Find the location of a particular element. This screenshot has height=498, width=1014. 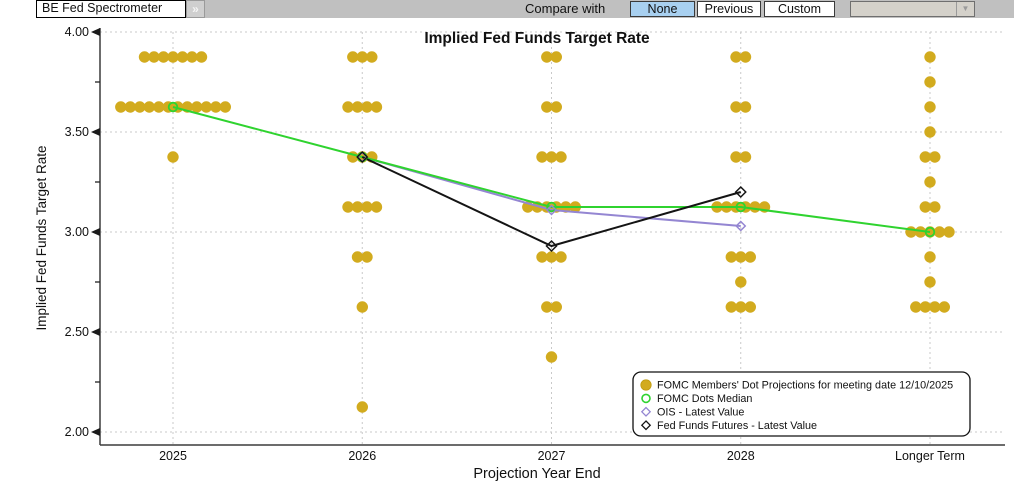

dropdown-arrow-icon: ▼ is located at coordinates (965, 9).